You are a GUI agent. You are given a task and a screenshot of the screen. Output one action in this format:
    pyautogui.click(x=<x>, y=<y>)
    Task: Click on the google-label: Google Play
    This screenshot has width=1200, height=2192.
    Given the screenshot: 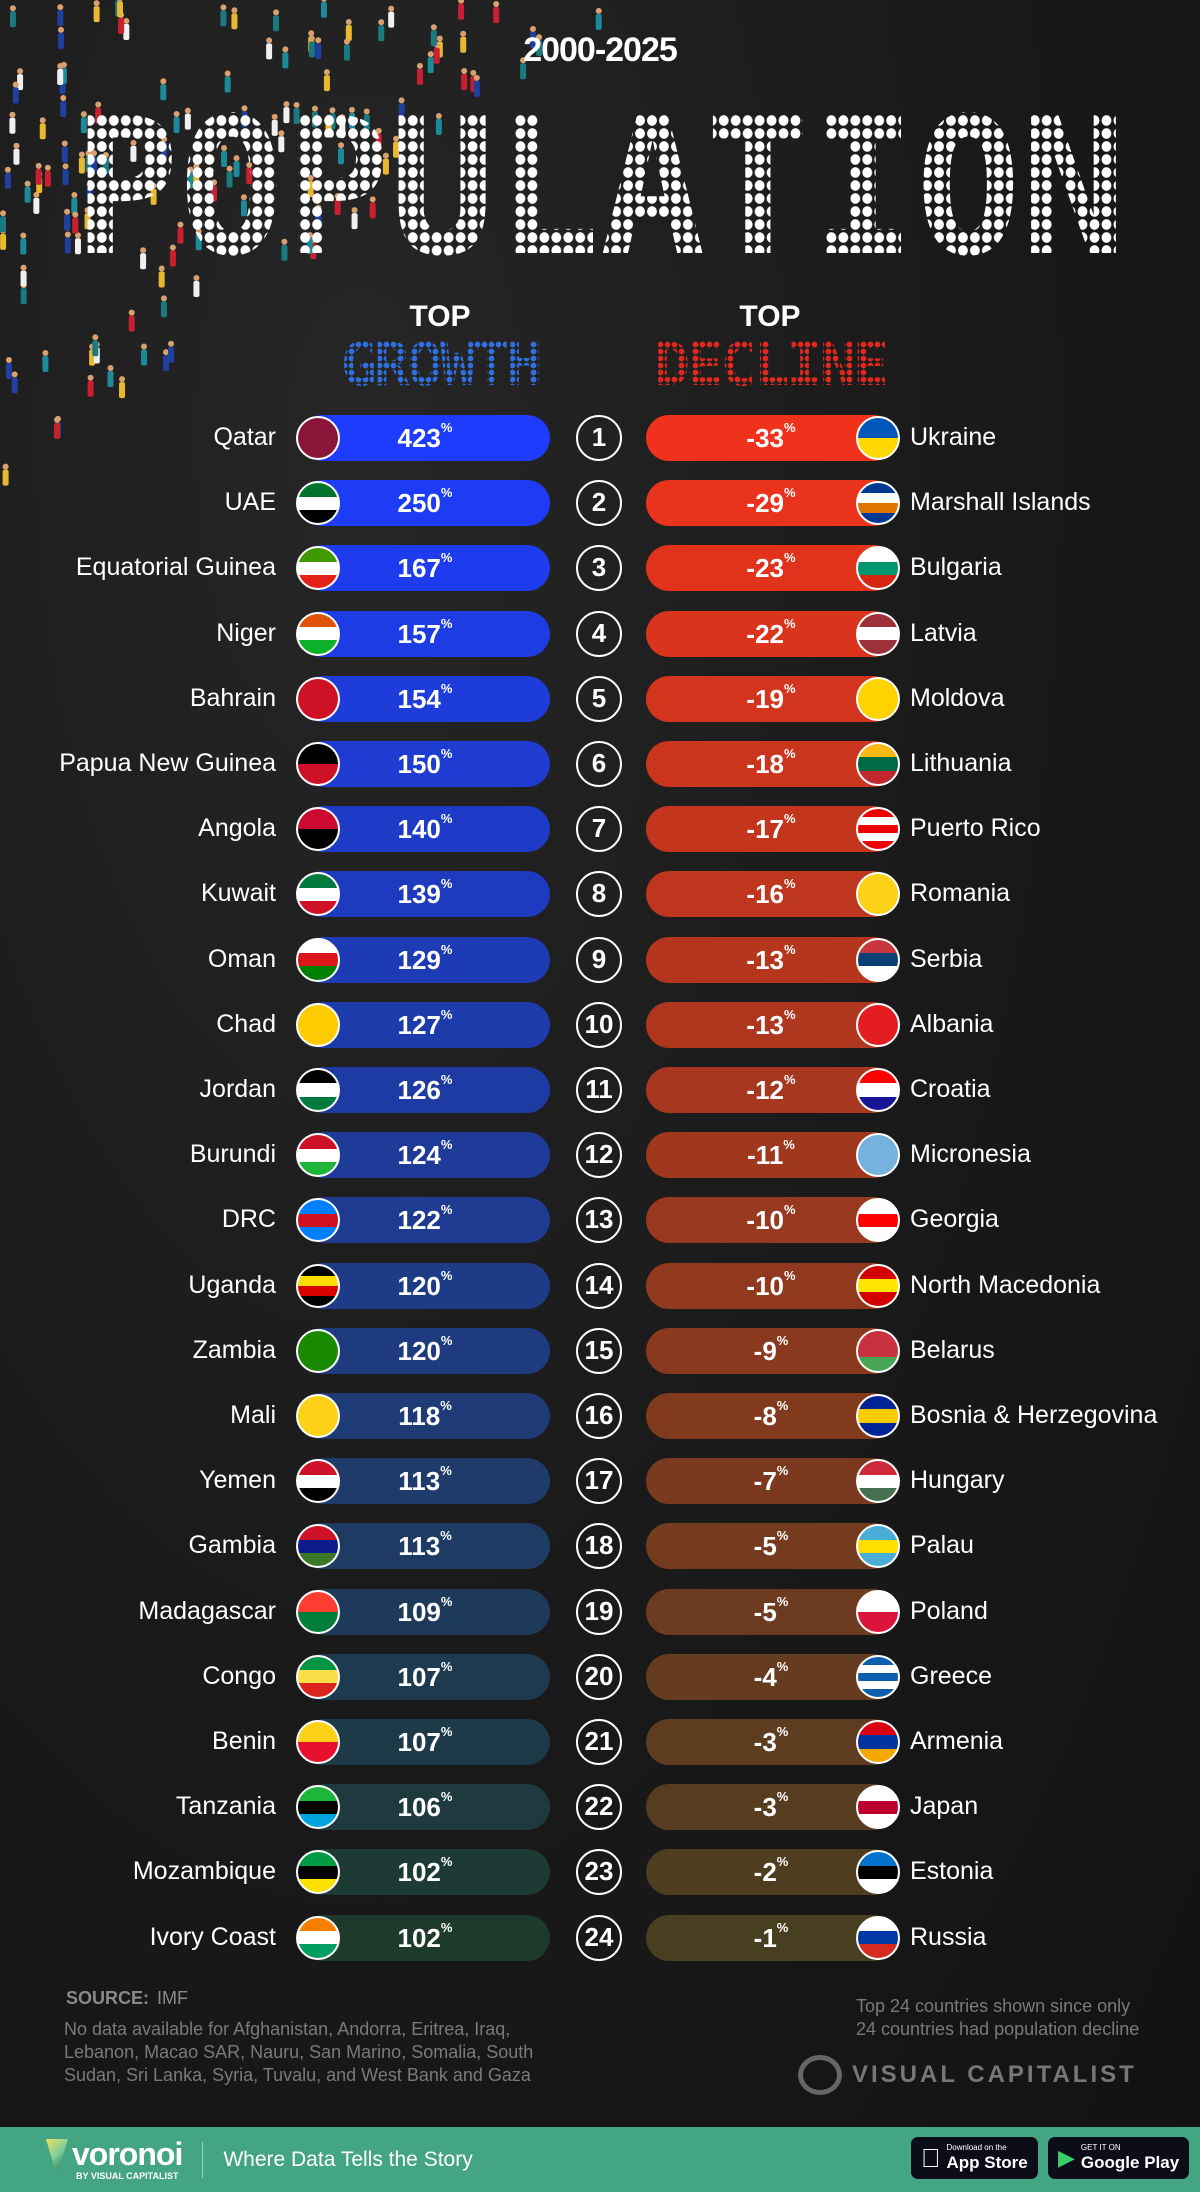 What is the action you would take?
    pyautogui.click(x=1130, y=2162)
    